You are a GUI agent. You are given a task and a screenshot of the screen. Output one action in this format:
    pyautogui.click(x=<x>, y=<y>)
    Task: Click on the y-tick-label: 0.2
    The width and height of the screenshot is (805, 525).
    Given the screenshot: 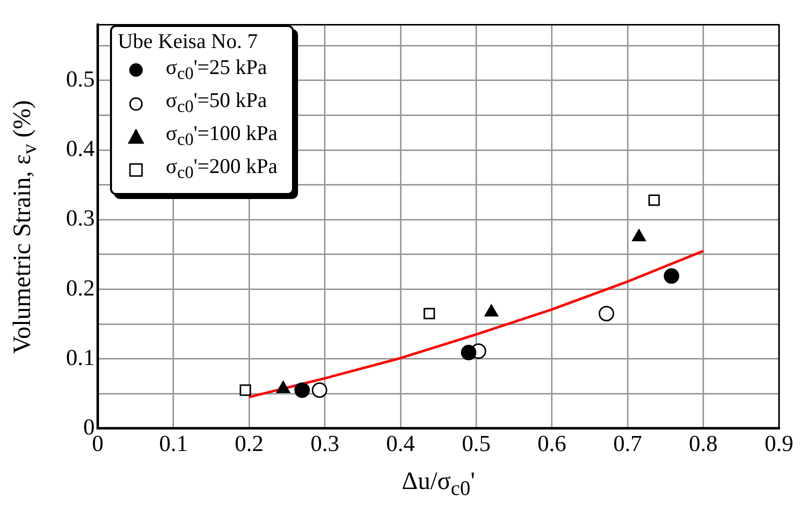 What is the action you would take?
    pyautogui.click(x=80, y=287)
    